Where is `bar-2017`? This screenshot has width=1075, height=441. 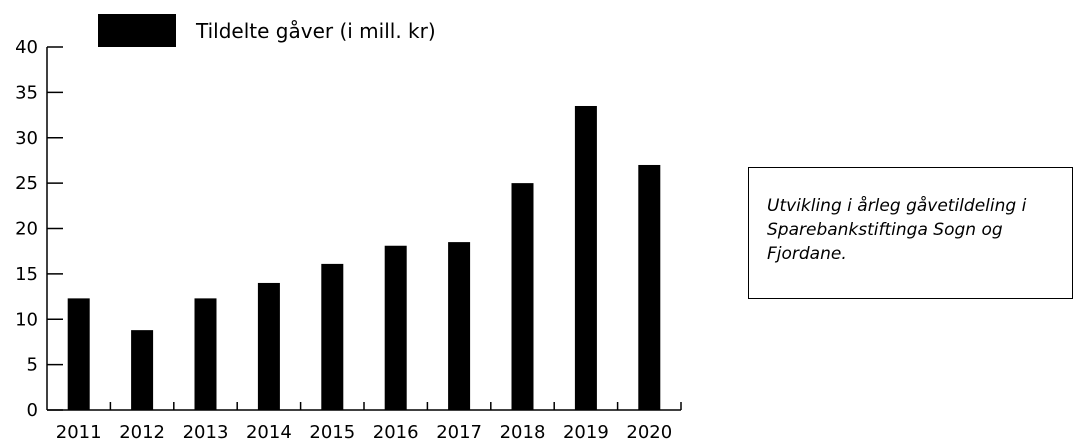
bar-2017 is located at coordinates (459, 326).